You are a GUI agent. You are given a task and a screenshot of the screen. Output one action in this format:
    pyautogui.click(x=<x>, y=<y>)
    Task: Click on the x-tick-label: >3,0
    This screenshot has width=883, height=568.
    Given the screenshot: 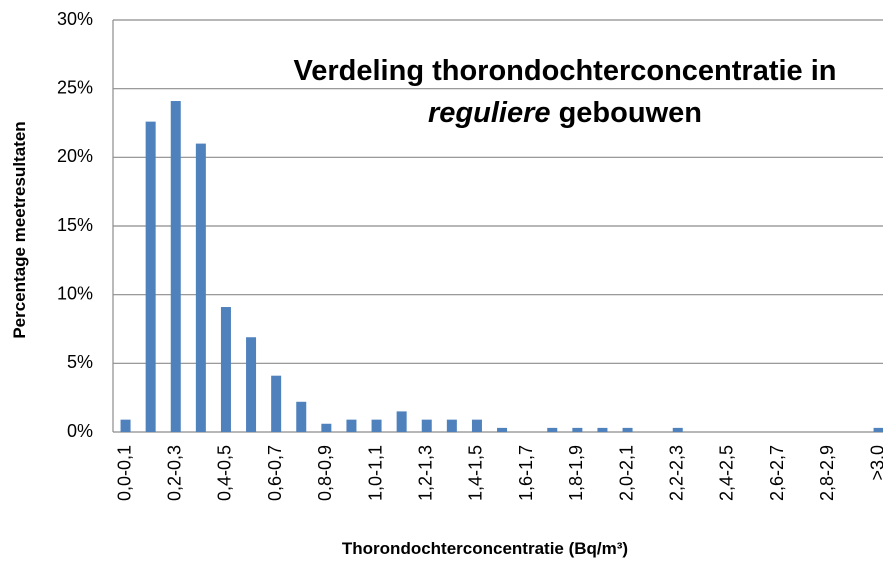 What is the action you would take?
    pyautogui.click(x=875, y=463)
    